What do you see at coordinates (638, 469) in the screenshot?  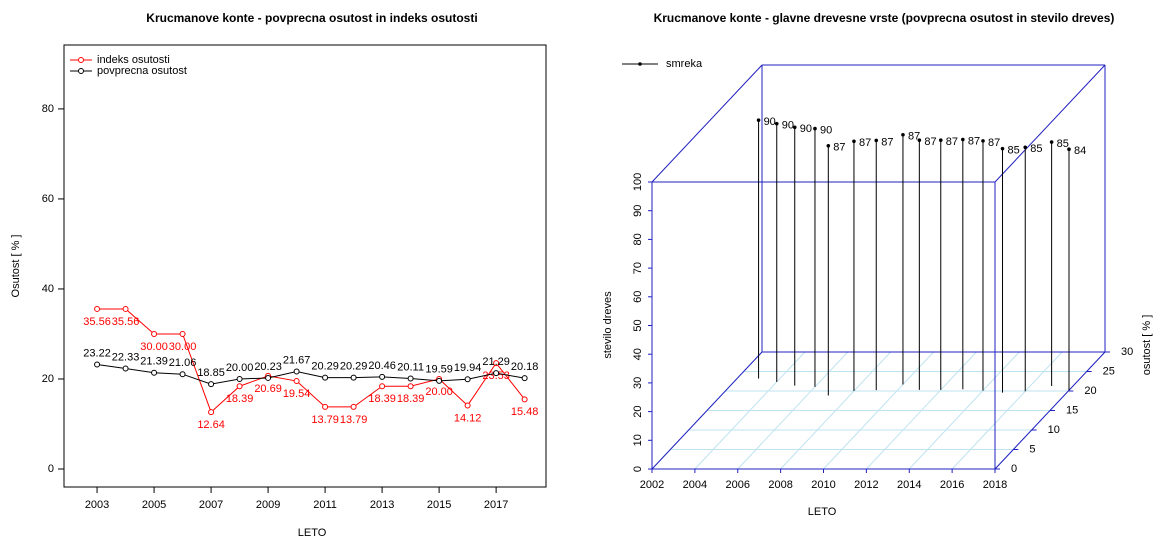 I see `y-tick-label: 0` at bounding box center [638, 469].